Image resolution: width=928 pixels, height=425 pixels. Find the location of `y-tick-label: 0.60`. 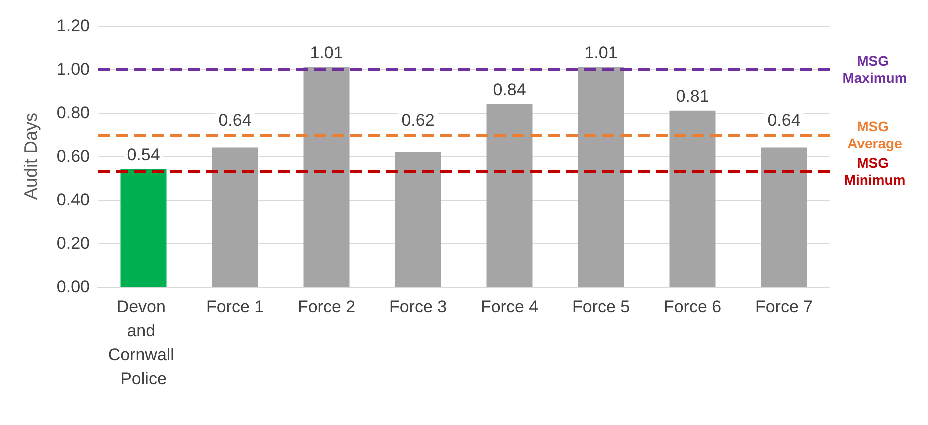

y-tick-label: 0.60 is located at coordinates (73, 156).